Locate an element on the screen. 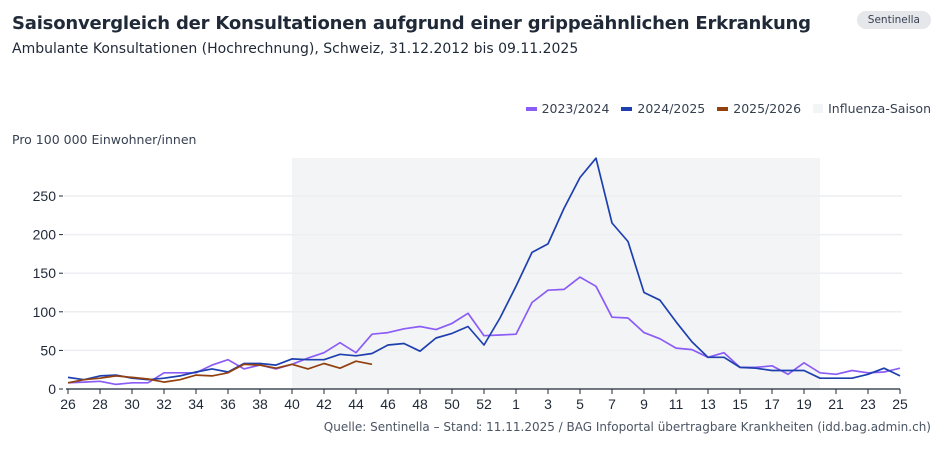 Image resolution: width=943 pixels, height=449 pixels. x-tick-label: 13 is located at coordinates (708, 404).